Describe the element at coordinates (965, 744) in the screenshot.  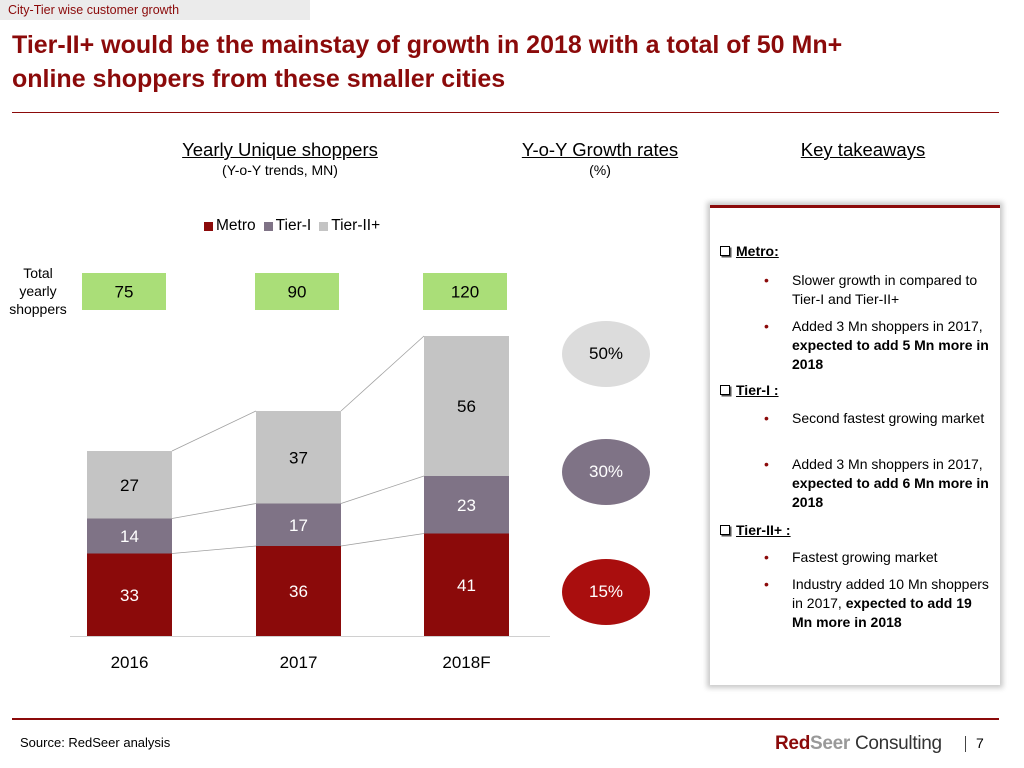
I see `page-number-separator` at that location.